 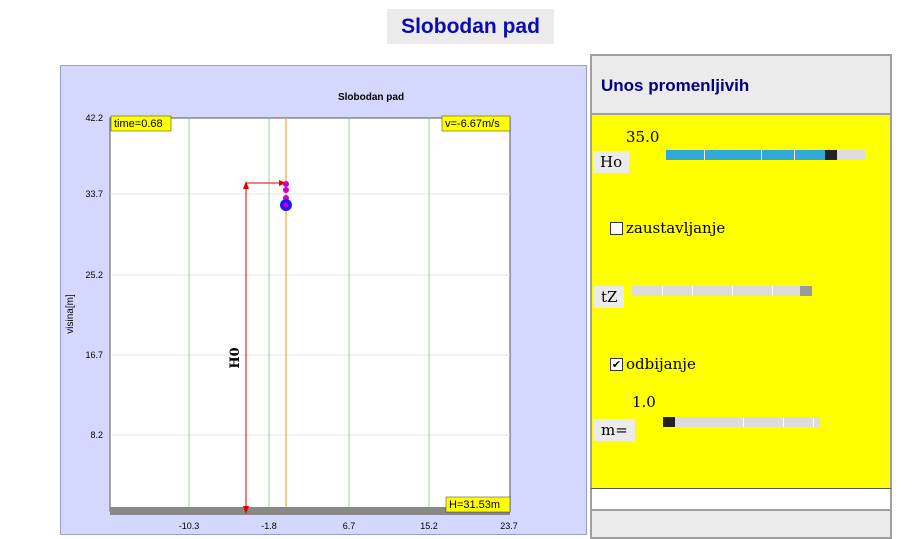 I want to click on ball-marker, so click(x=286, y=205).